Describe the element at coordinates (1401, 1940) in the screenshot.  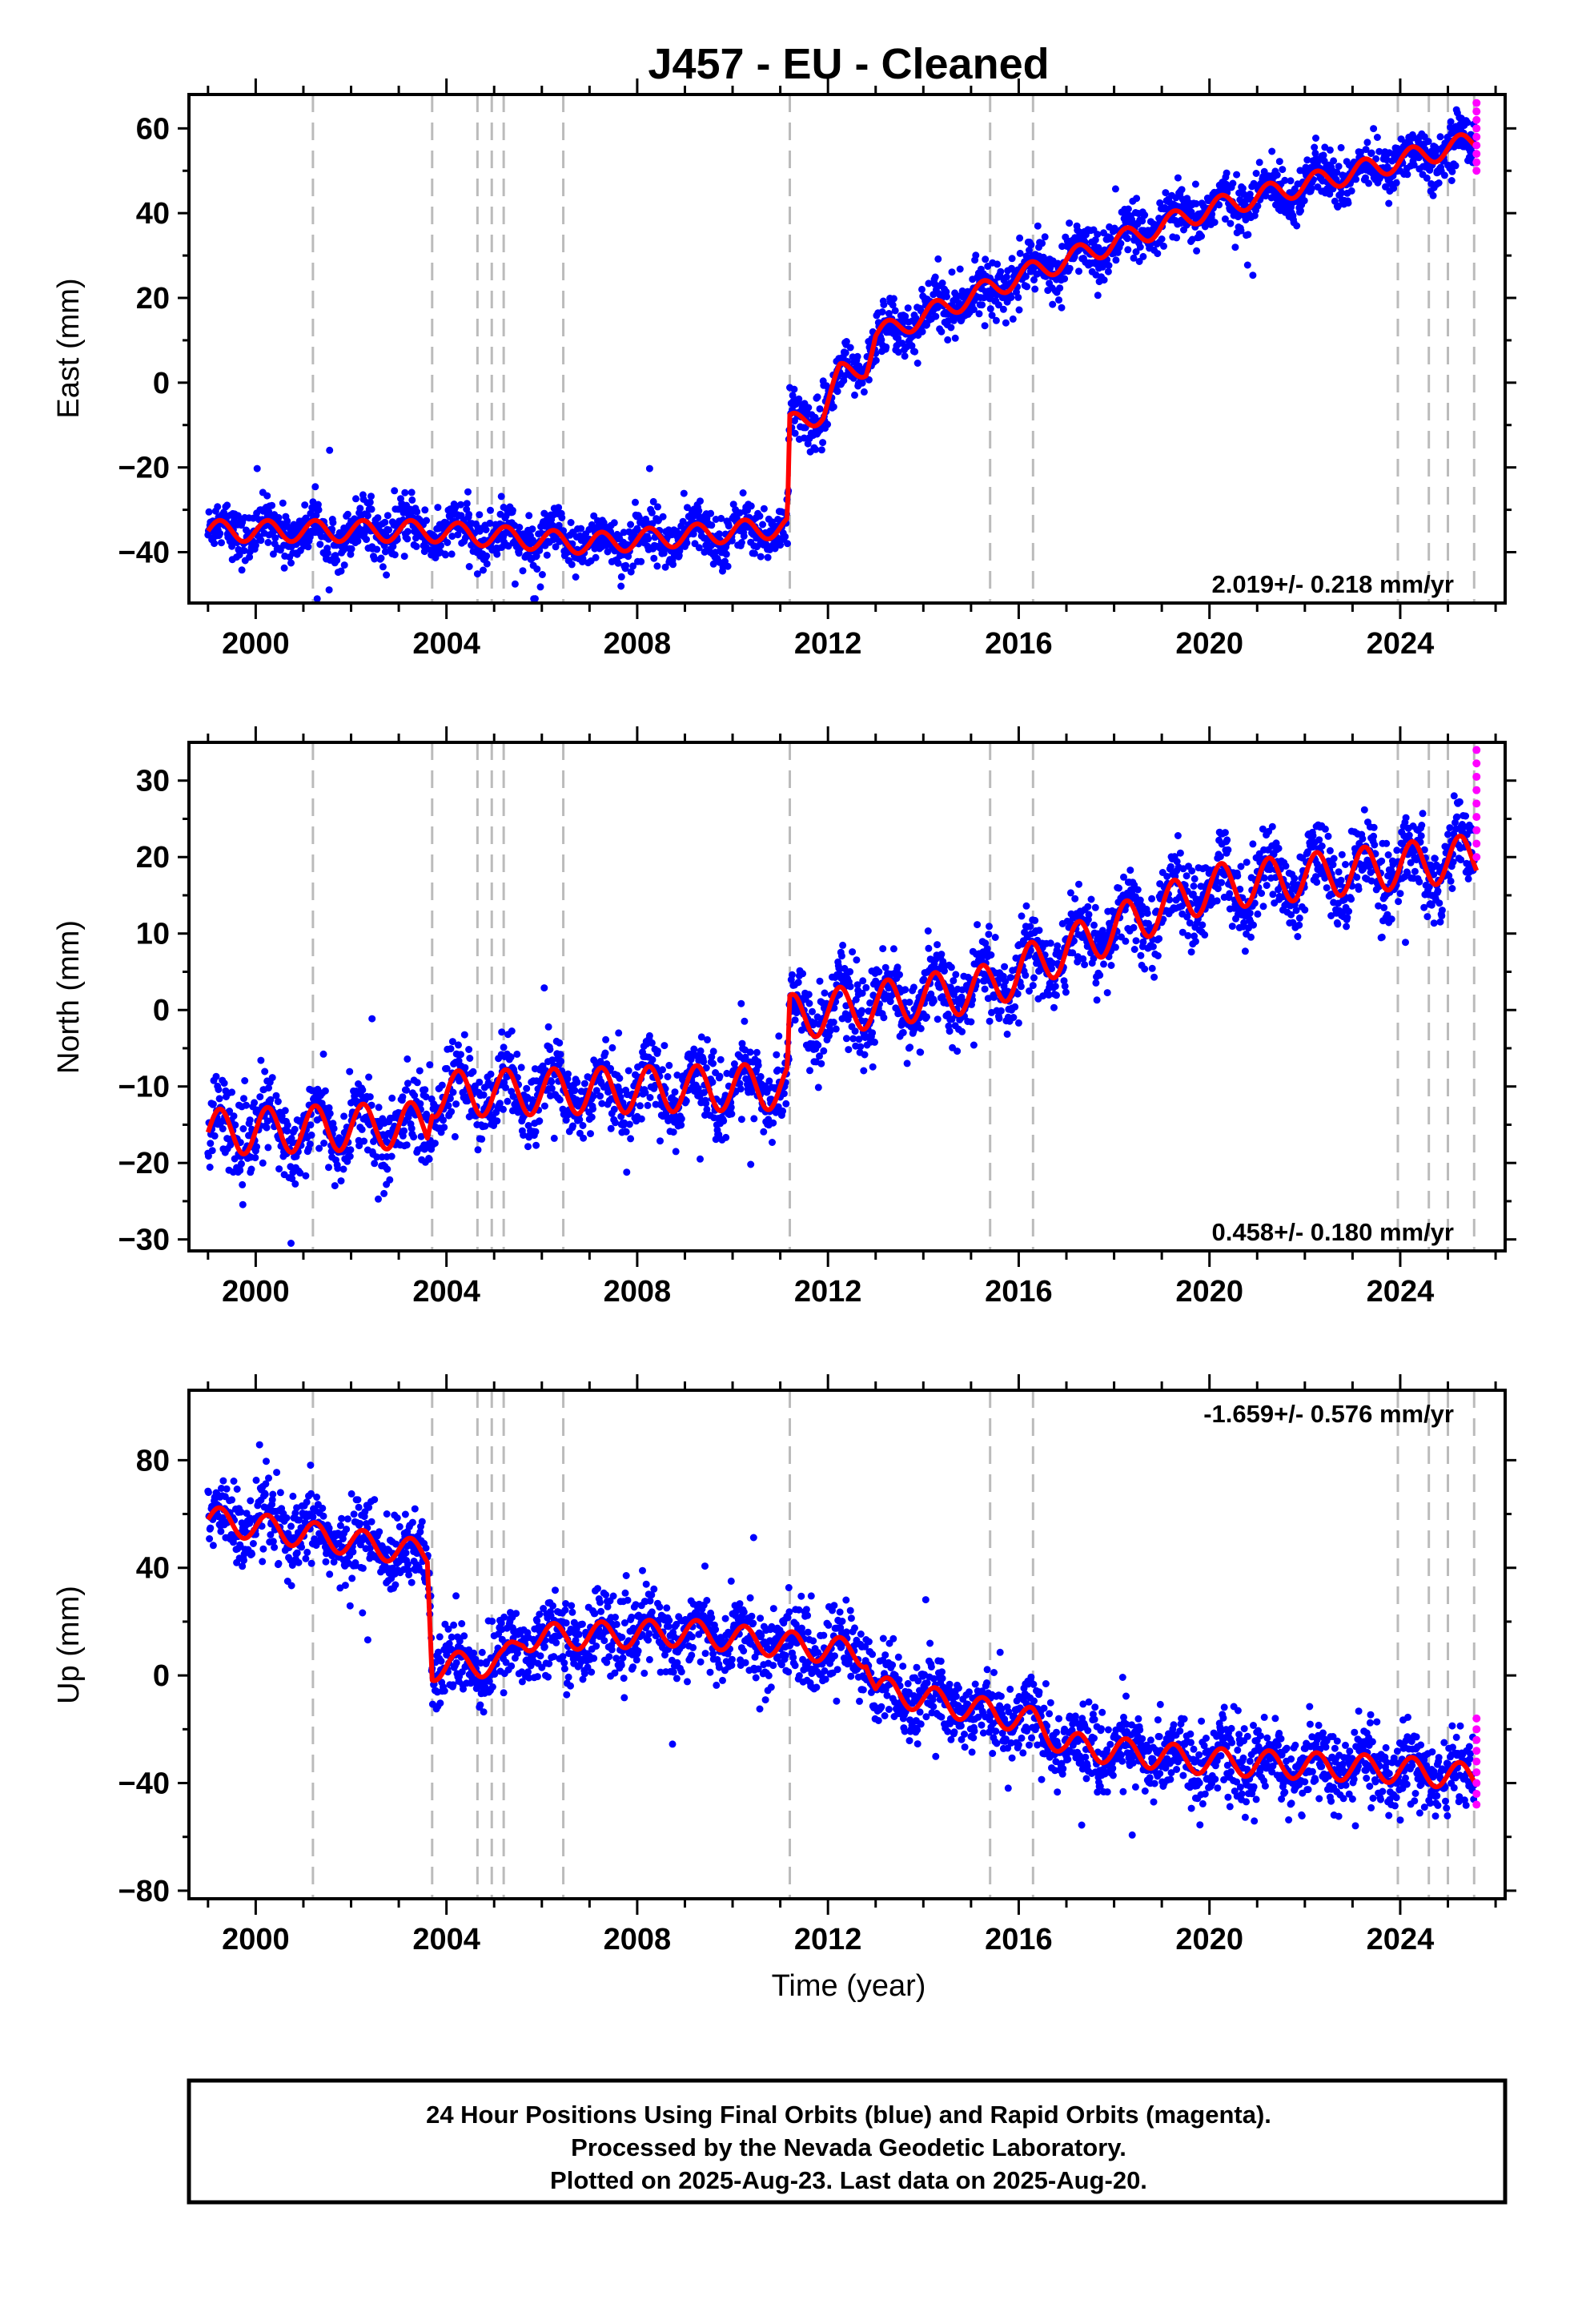
I see `up-x-tick-label: 2024` at that location.